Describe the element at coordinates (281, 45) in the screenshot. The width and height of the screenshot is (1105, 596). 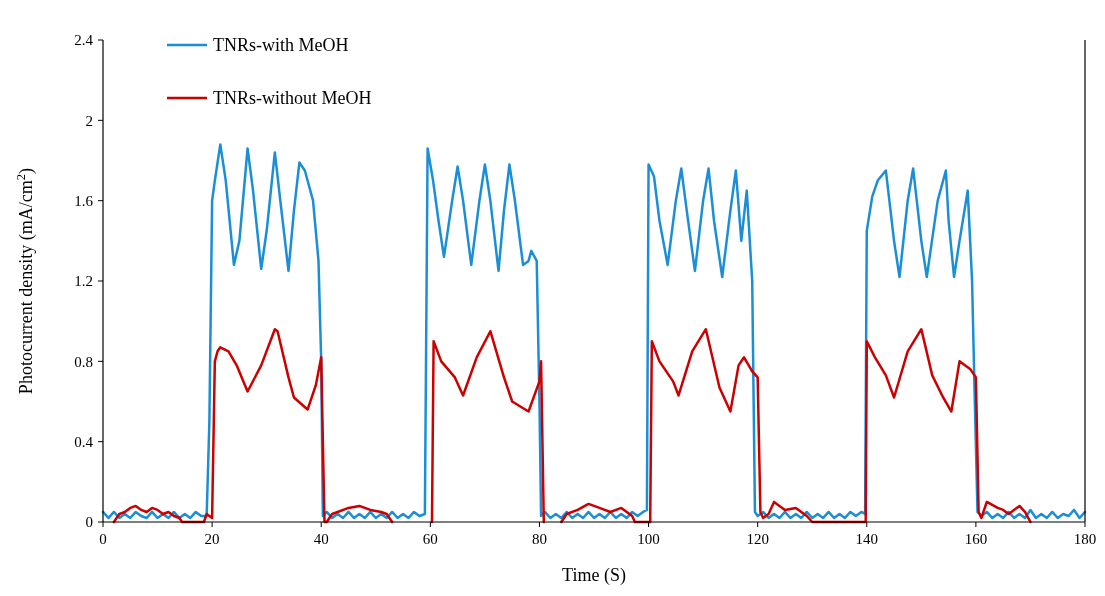
I see `legend-label: TNRs-with MeOH` at that location.